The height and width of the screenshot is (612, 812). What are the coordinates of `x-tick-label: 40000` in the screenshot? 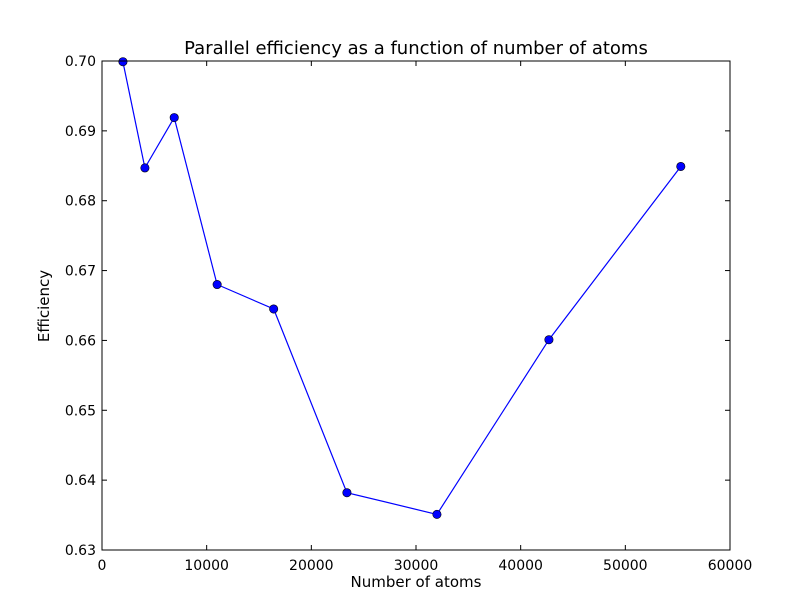 It's located at (520, 566).